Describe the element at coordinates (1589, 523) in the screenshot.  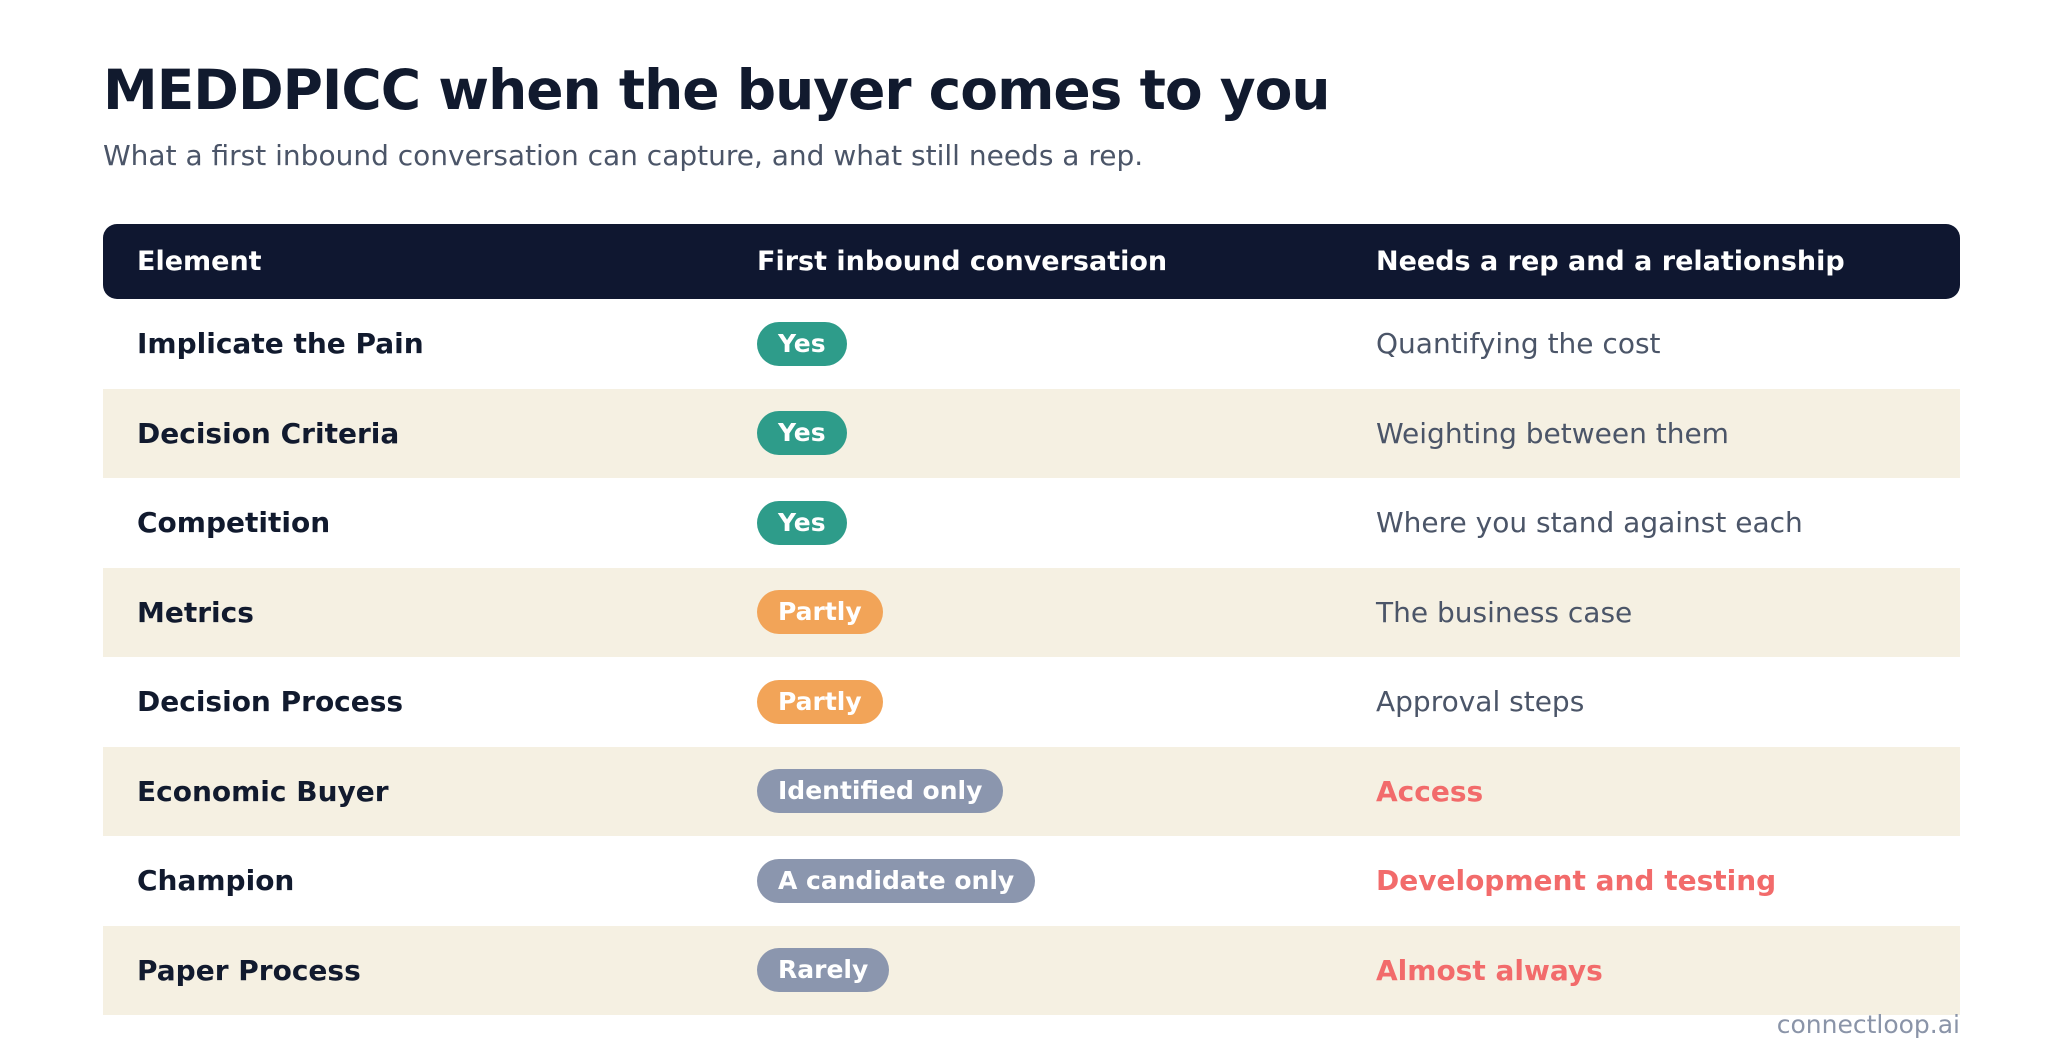
I see `needs-rep-text: Where you stand against each` at that location.